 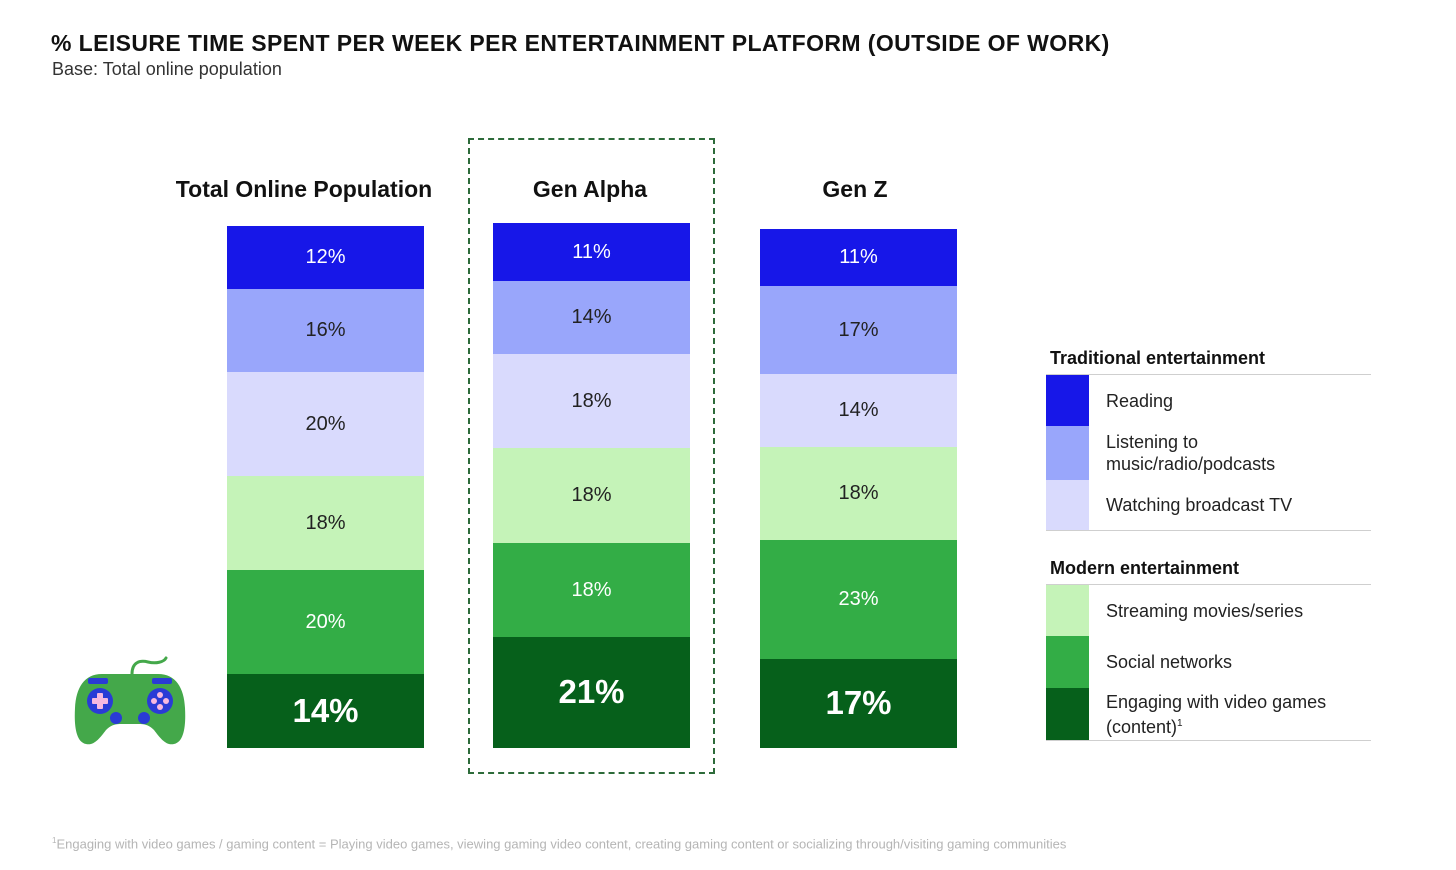 I want to click on stacked-bar-gen-alpha: 11% 14% 18% 18% 18% 21%, so click(x=591, y=485).